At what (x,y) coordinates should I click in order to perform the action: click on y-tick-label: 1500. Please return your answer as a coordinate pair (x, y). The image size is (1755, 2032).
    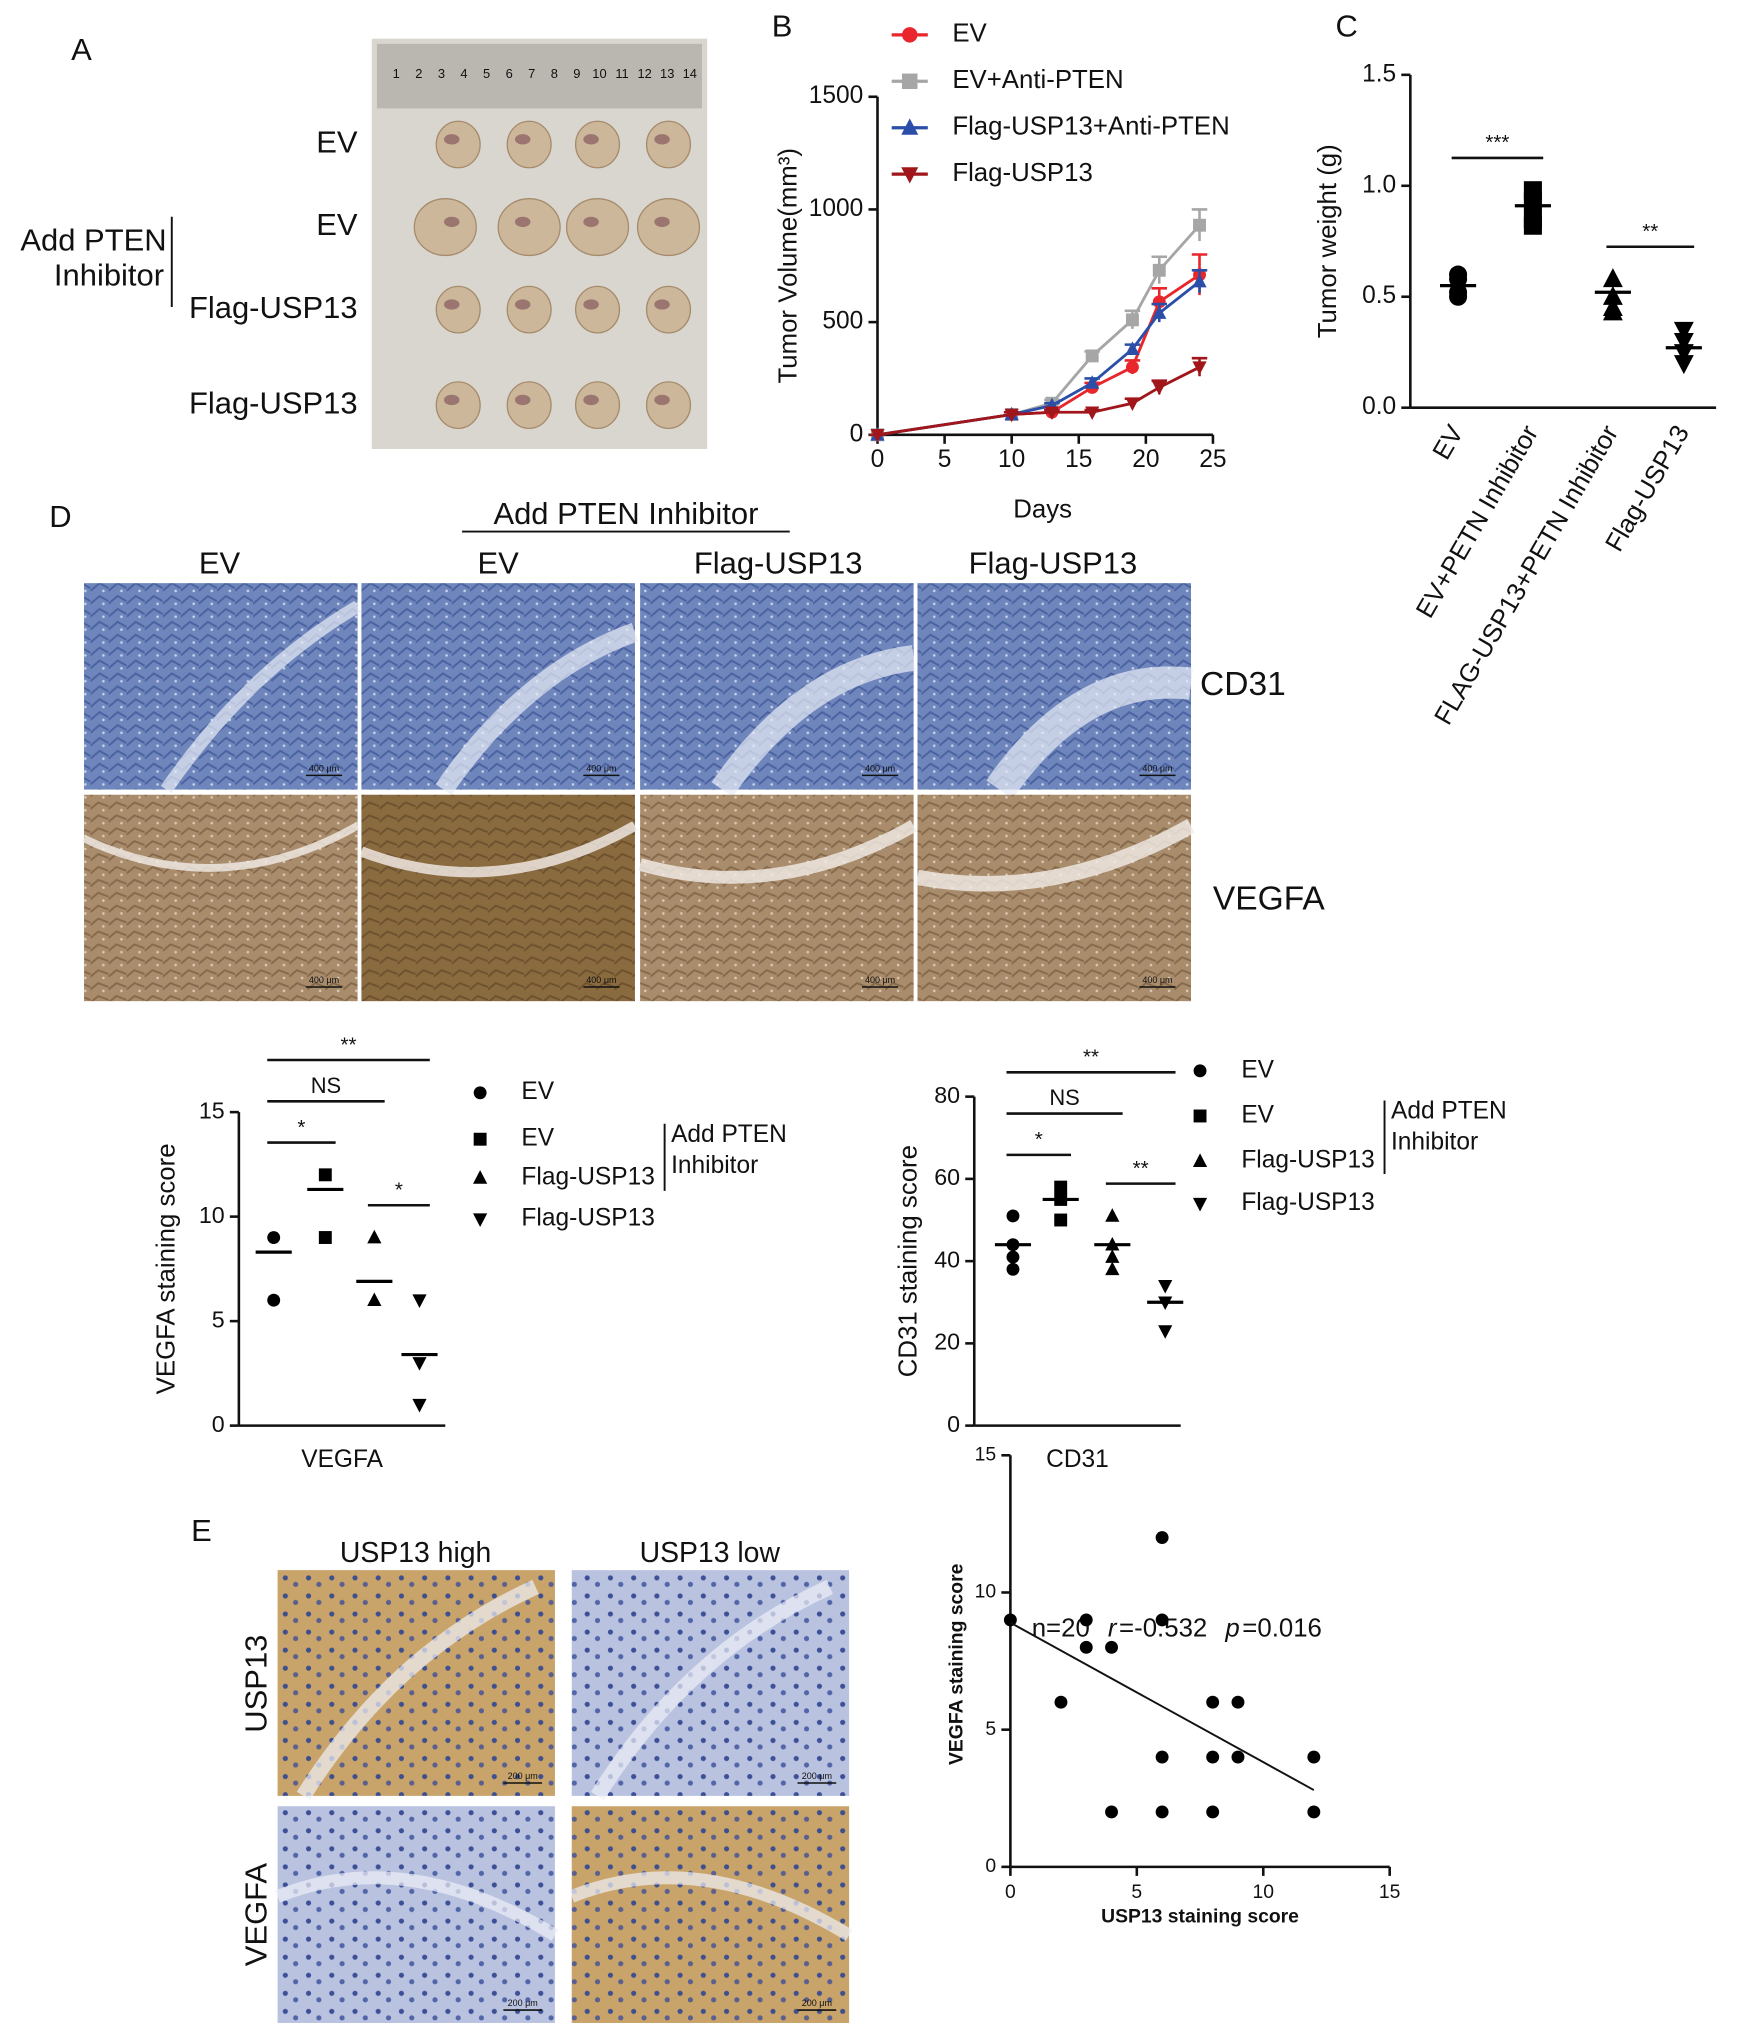
    Looking at the image, I should click on (836, 95).